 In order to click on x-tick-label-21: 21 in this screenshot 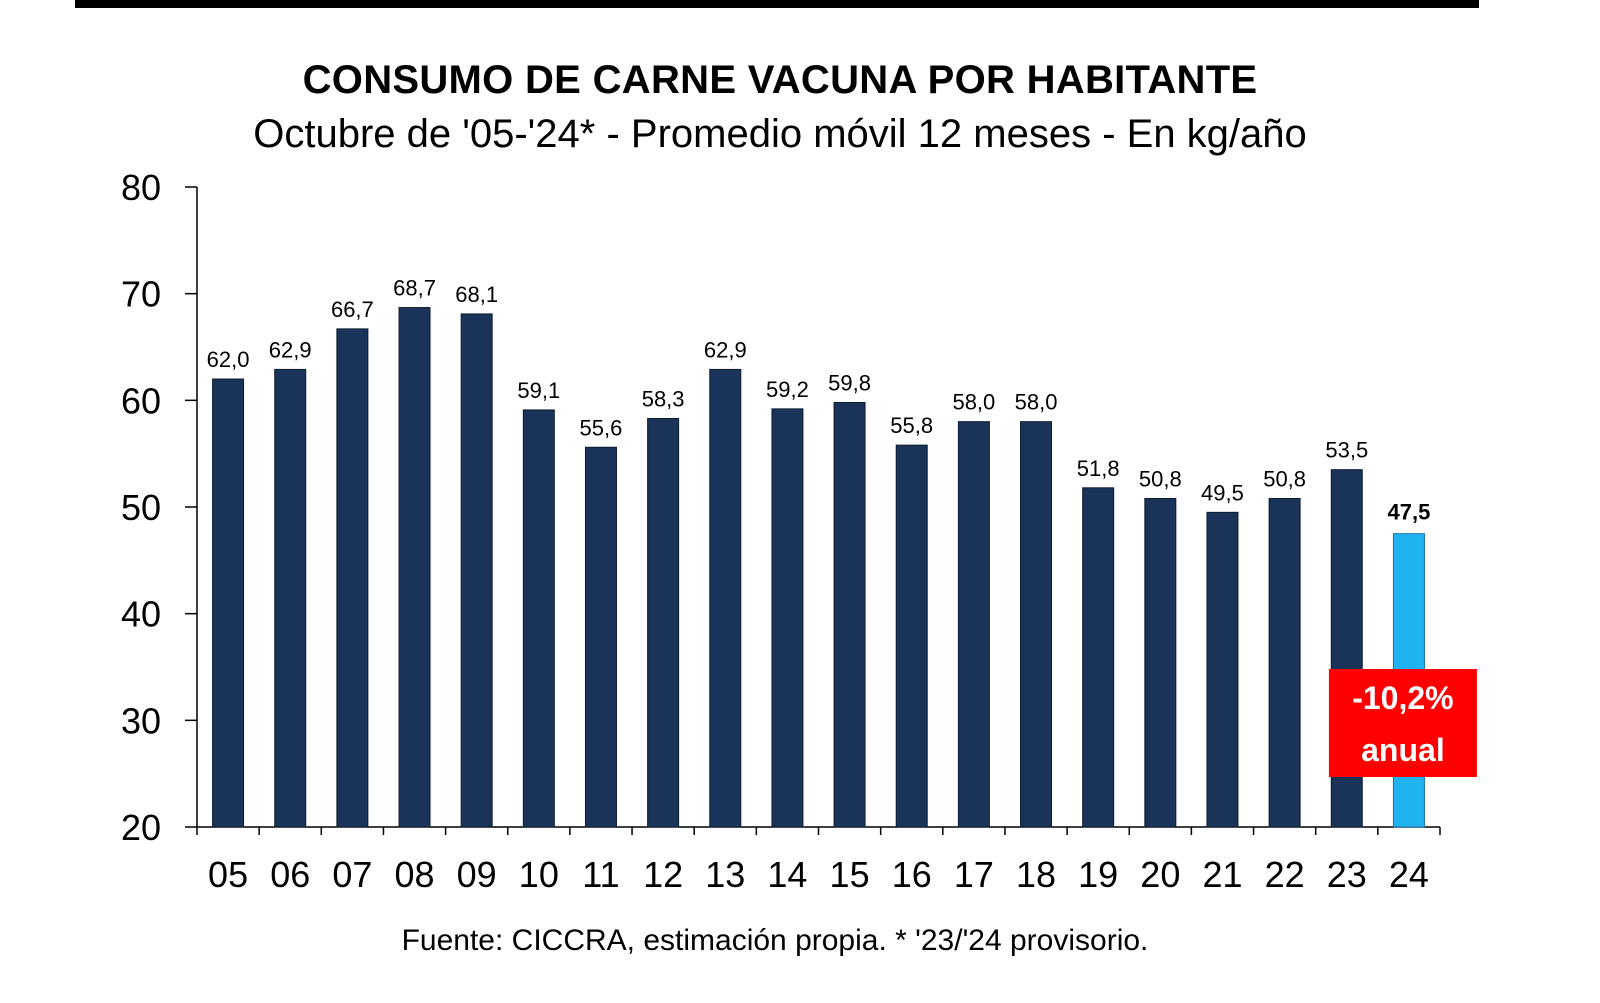, I will do `click(1222, 874)`.